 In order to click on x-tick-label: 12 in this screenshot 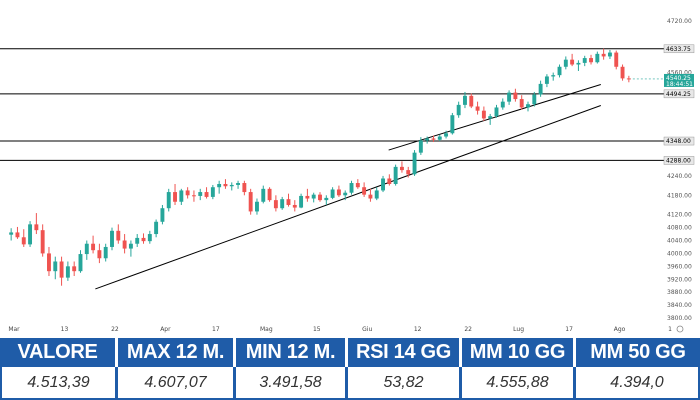, I will do `click(418, 329)`.